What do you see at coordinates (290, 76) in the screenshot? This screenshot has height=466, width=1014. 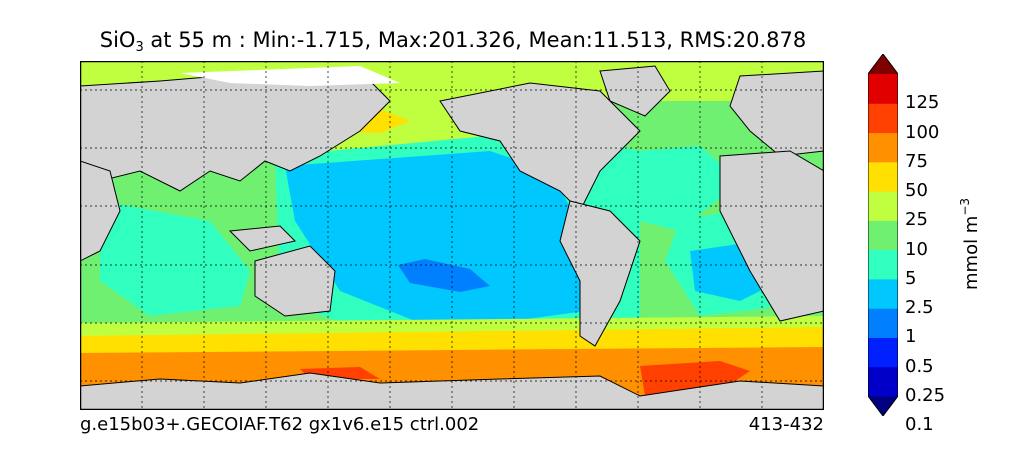 I see `arctic-sea-ice` at bounding box center [290, 76].